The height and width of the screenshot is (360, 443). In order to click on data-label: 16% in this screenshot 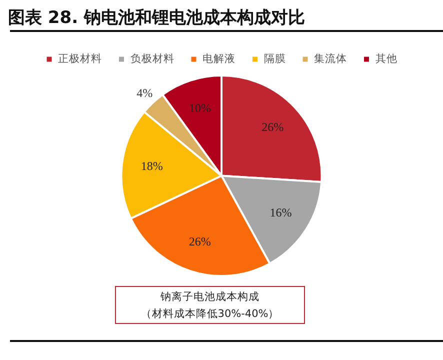, I will do `click(281, 213)`.